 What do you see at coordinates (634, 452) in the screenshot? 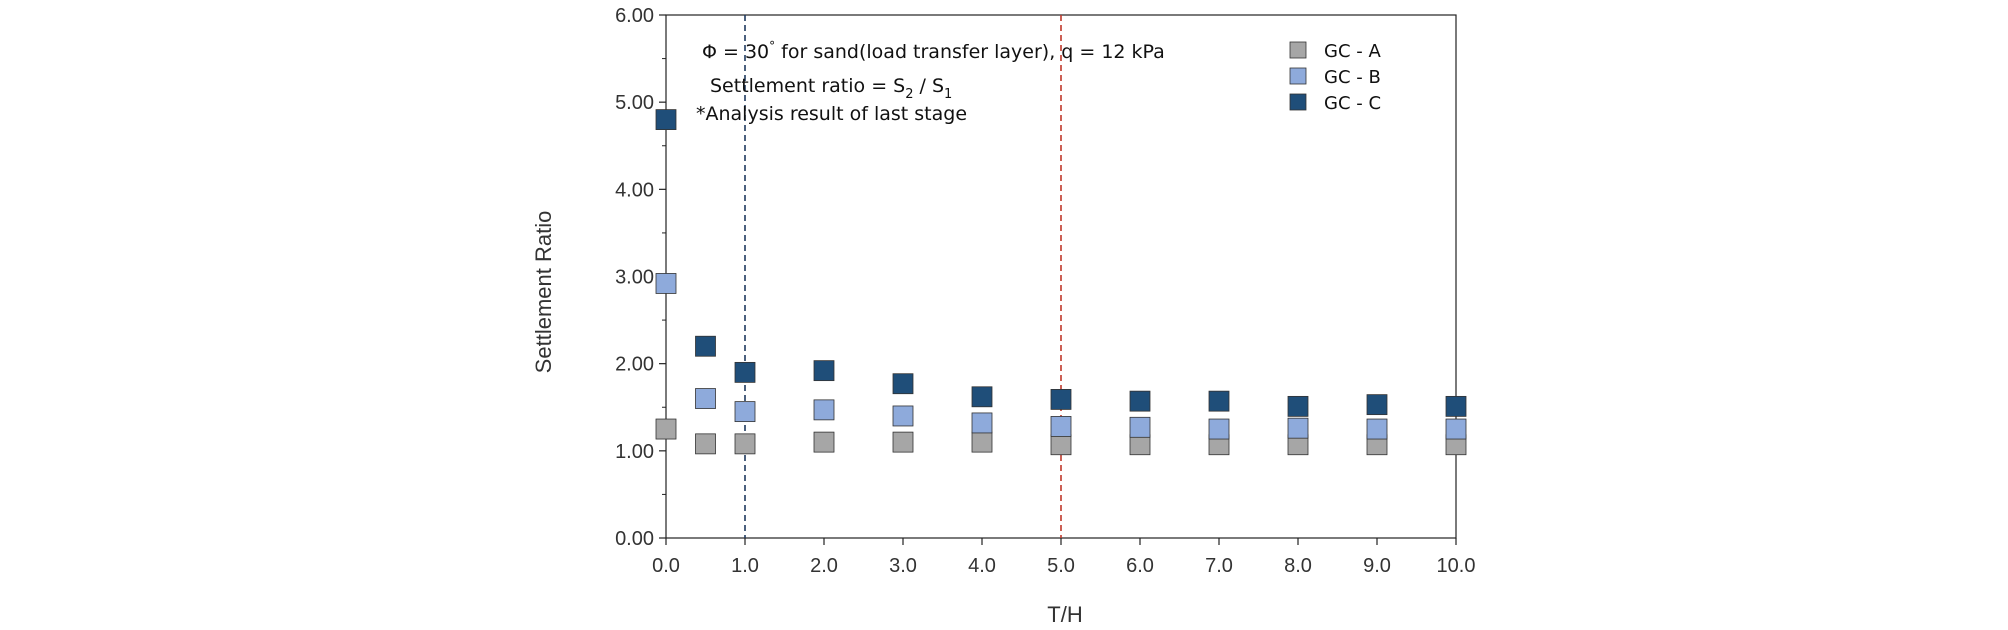
I see `y-tick-label: 1.00` at bounding box center [634, 452].